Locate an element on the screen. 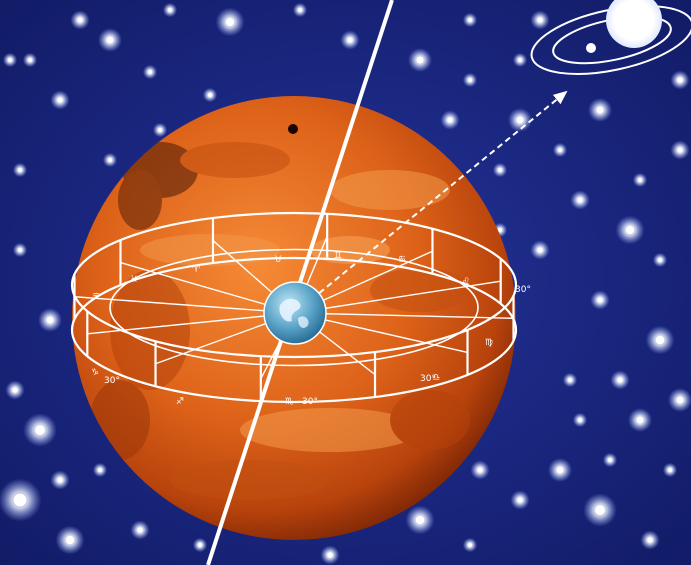 Image resolution: width=691 pixels, height=565 pixels. zodiac-label: ♑ is located at coordinates (95, 373).